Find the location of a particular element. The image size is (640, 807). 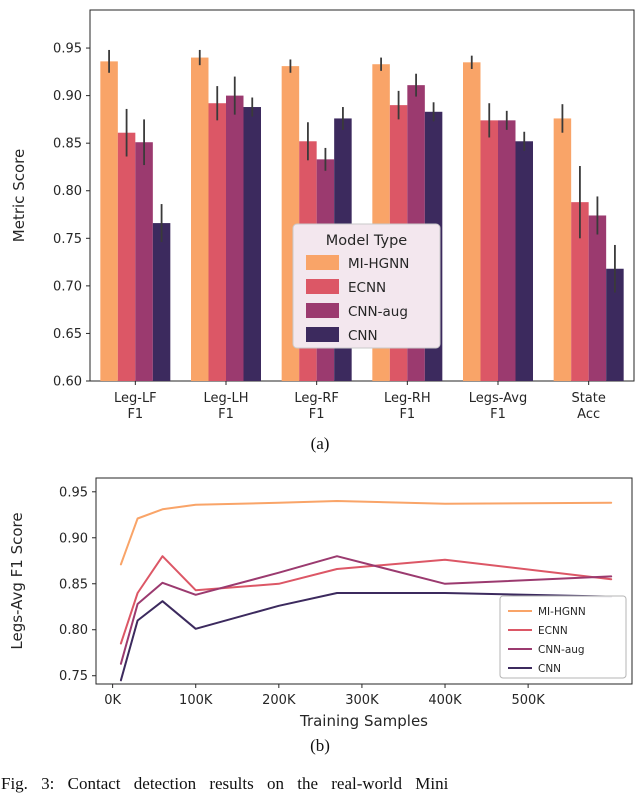

x-tick-label: Leg-LF F1 is located at coordinates (135, 406).